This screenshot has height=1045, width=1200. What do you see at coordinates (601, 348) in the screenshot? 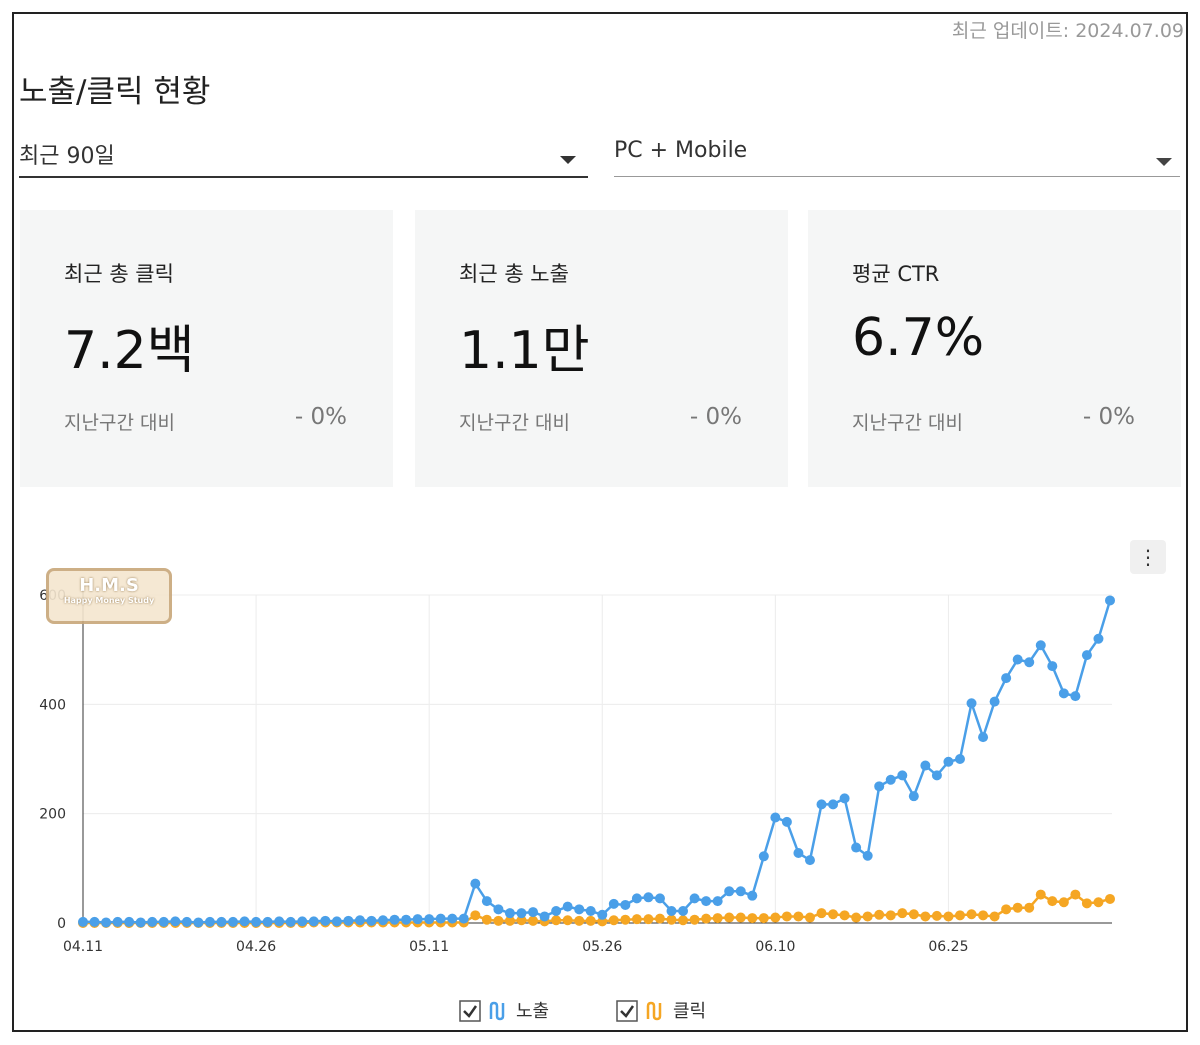
I see `stat-card: 최근 총 노출 1.1만 지난구간 대비 - 0%` at bounding box center [601, 348].